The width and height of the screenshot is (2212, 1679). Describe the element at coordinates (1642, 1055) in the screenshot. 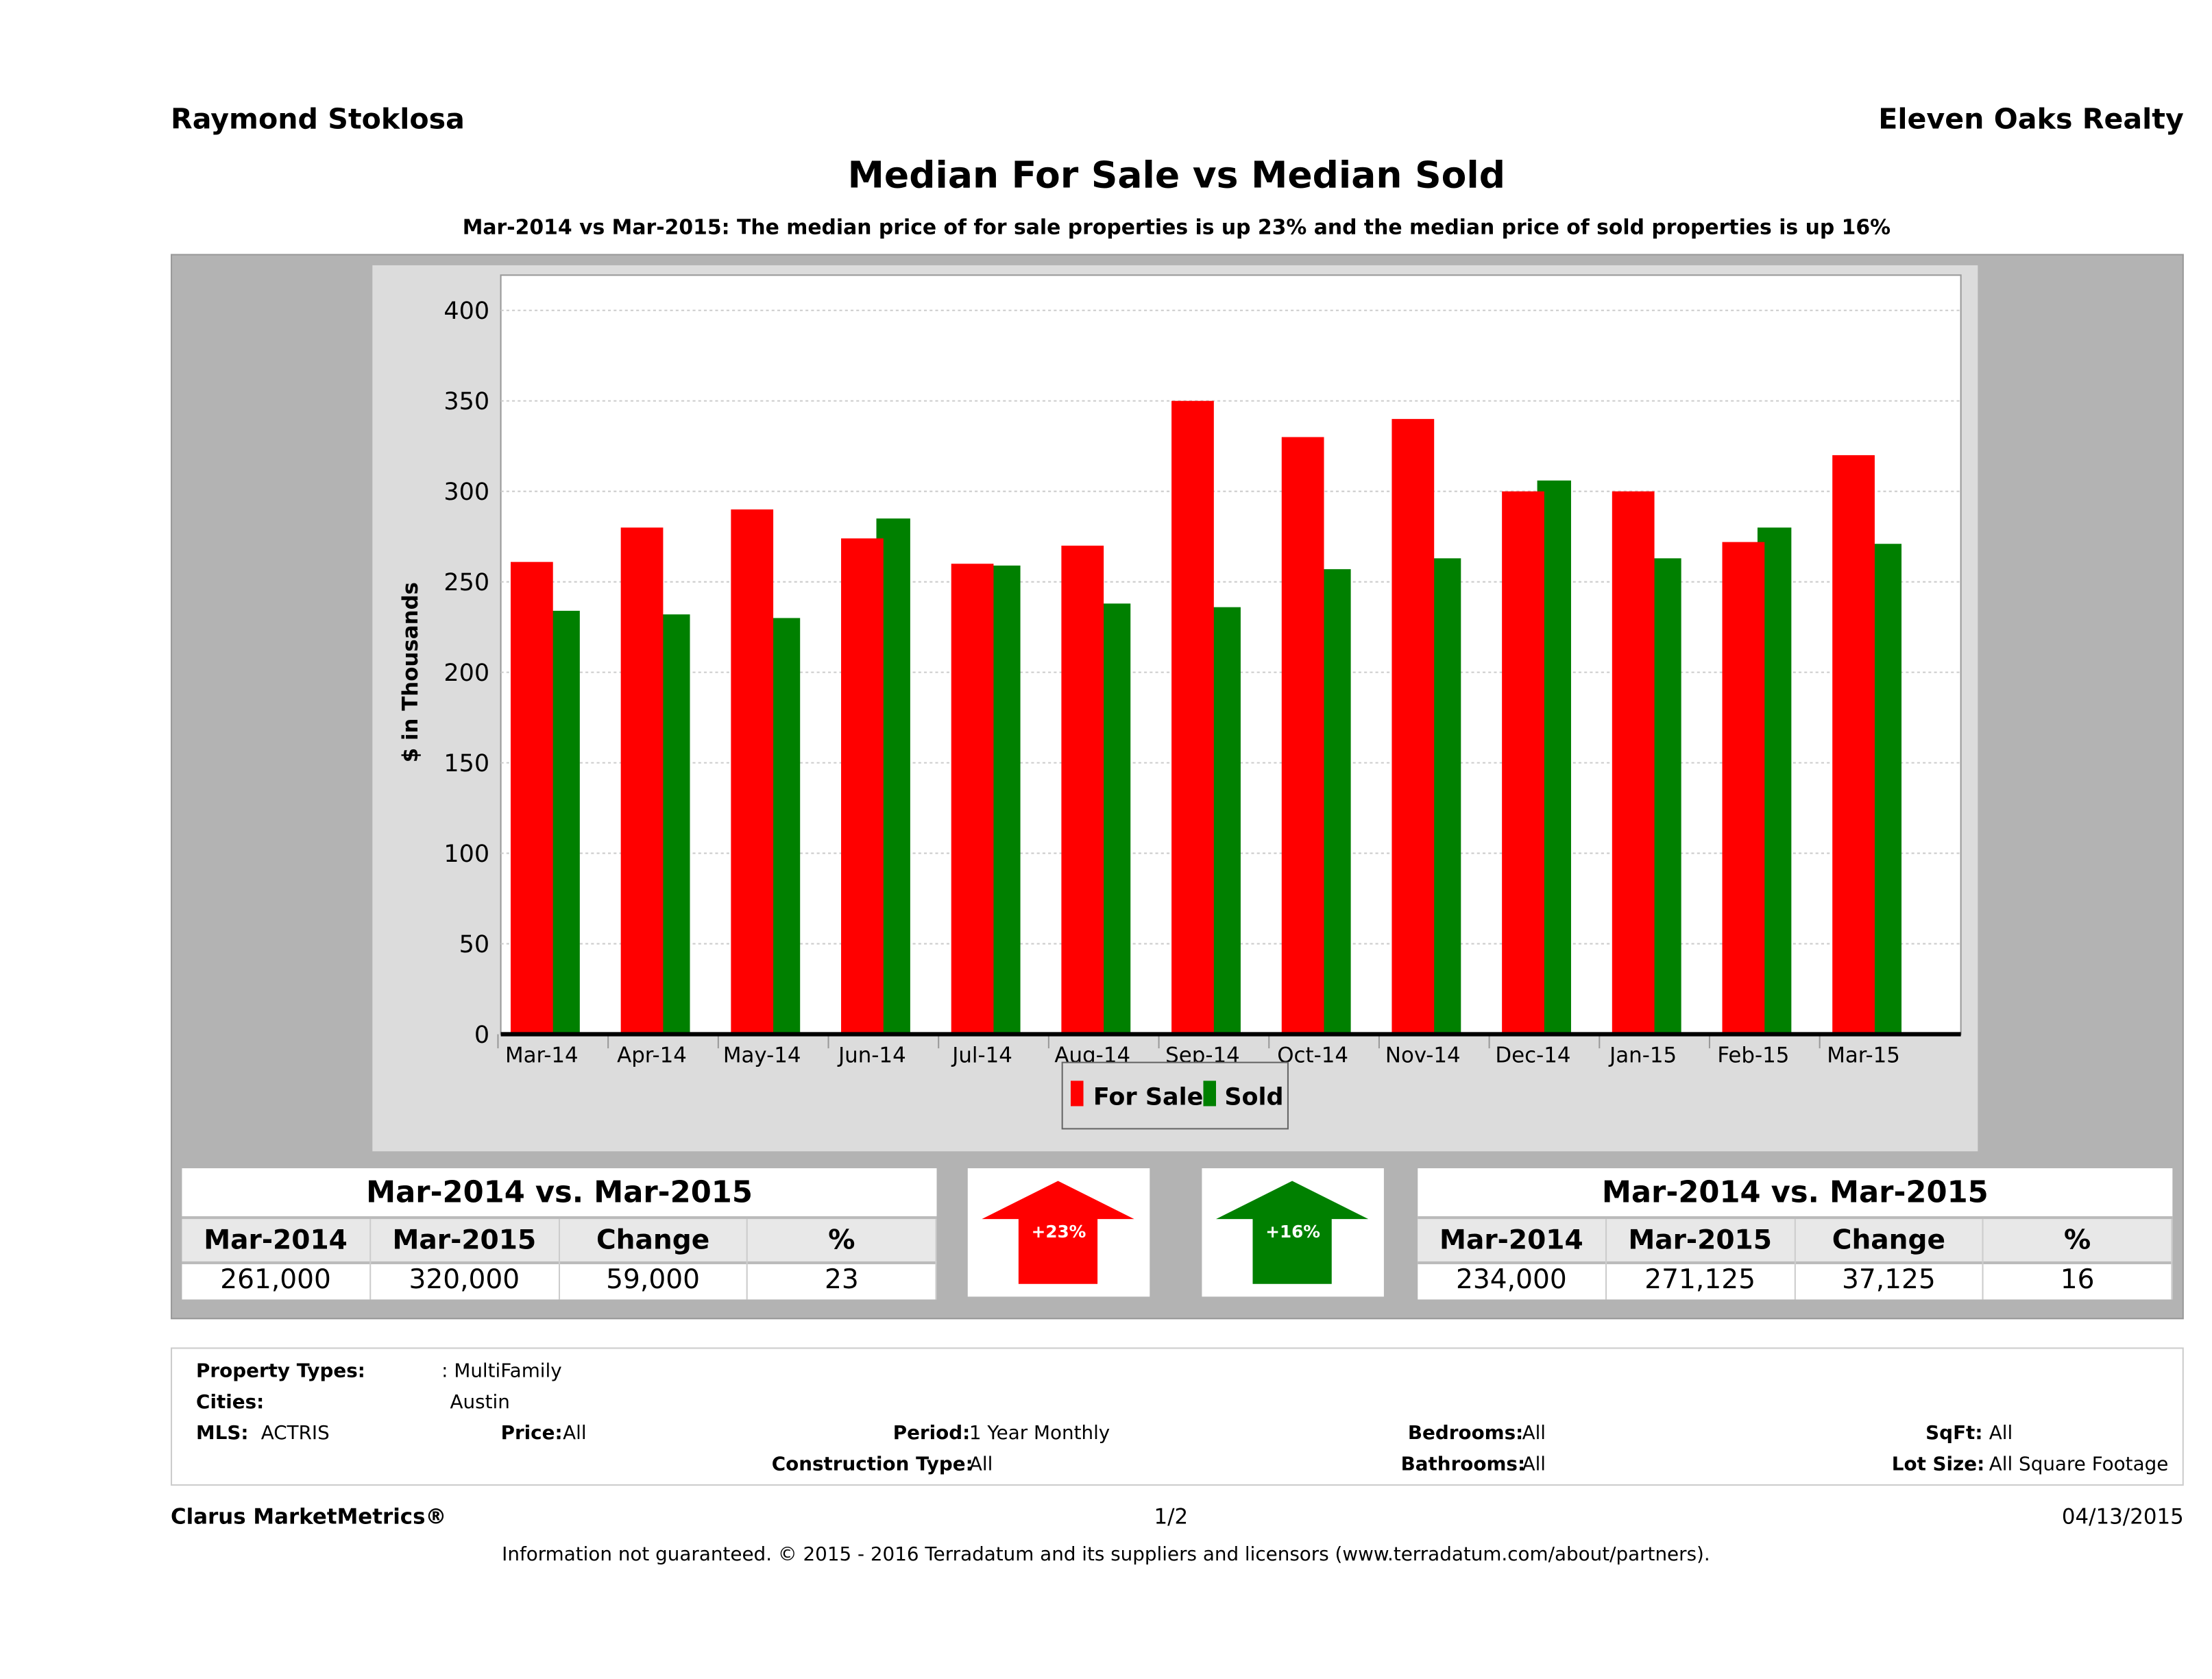

I see `x-tick-label: Jan-15` at that location.